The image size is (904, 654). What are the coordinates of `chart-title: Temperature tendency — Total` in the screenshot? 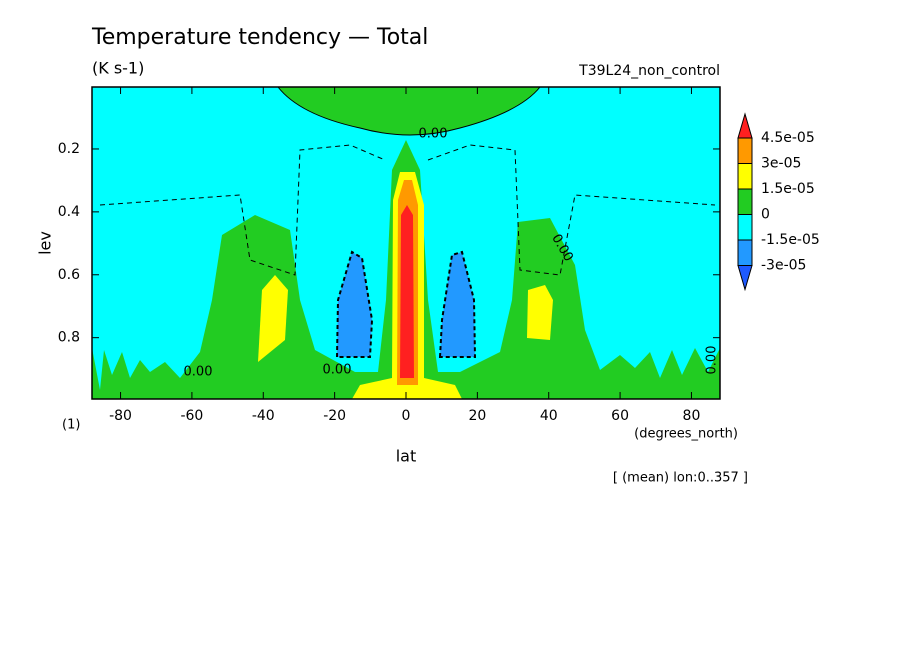 It's located at (259, 37).